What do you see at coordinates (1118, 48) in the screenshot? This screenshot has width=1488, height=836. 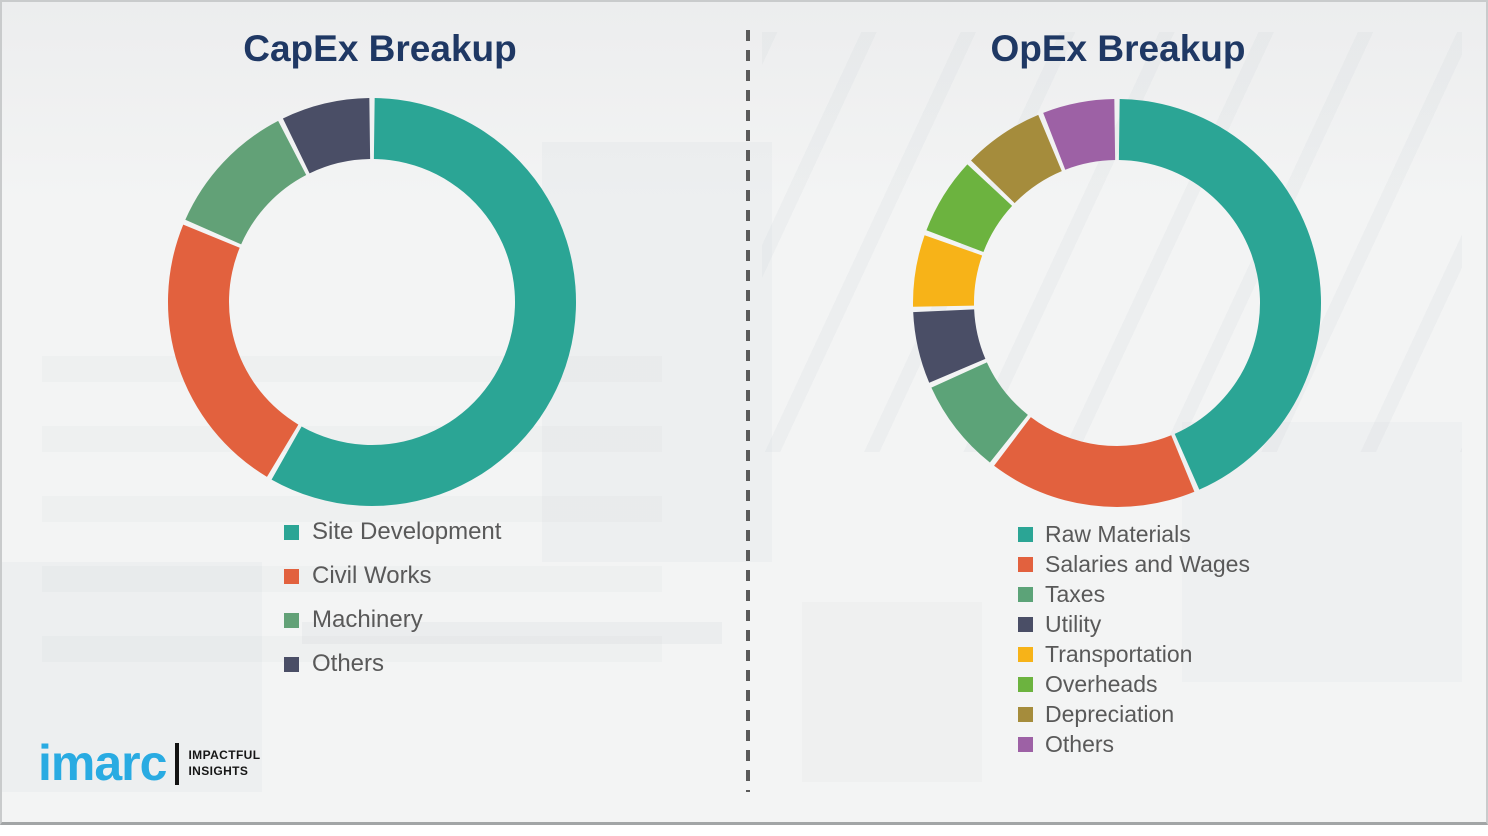 I see `opex-title: OpEx Breakup` at bounding box center [1118, 48].